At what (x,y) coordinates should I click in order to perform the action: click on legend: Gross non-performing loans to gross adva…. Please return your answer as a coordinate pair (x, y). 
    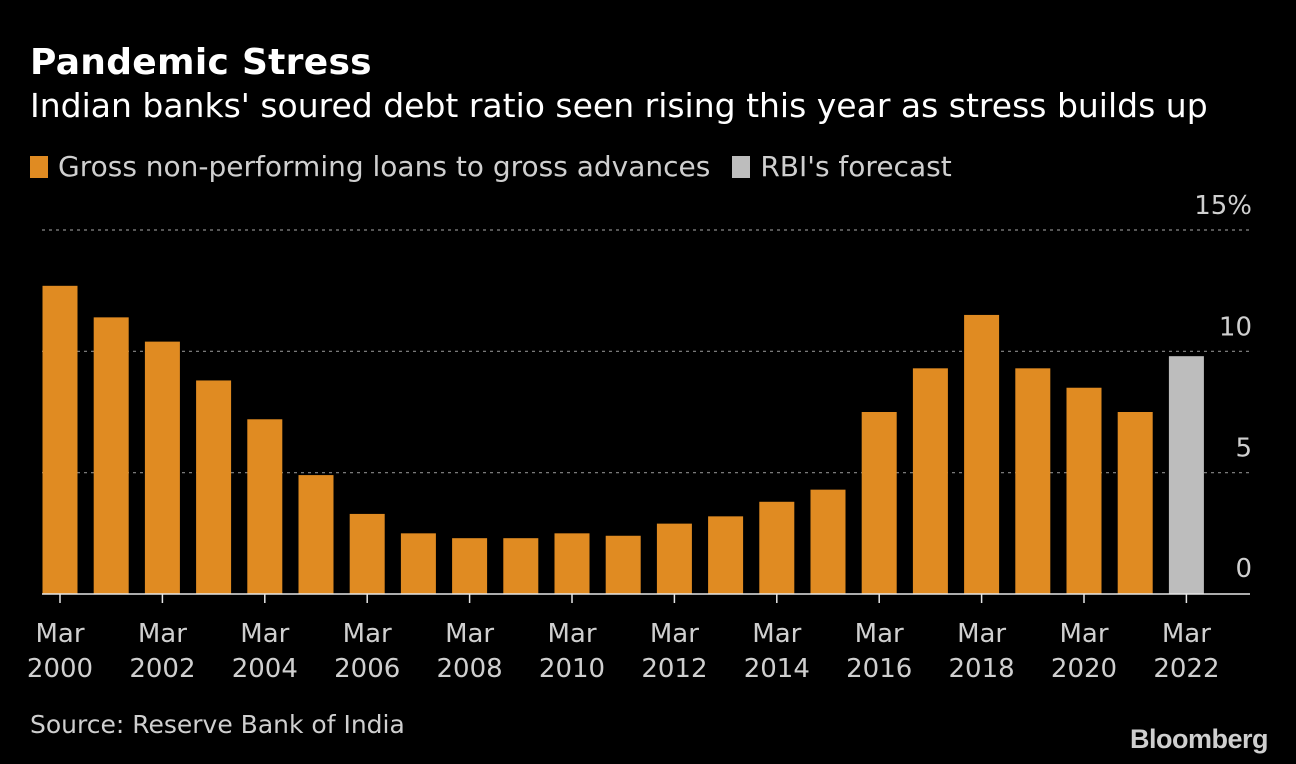
    Looking at the image, I should click on (502, 166).